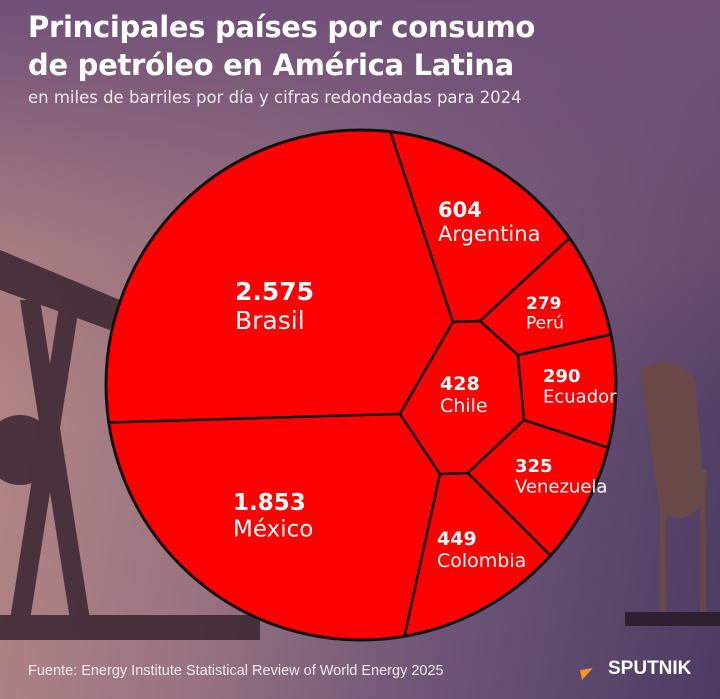  What do you see at coordinates (545, 324) in the screenshot?
I see `name-label-peru: Perú` at bounding box center [545, 324].